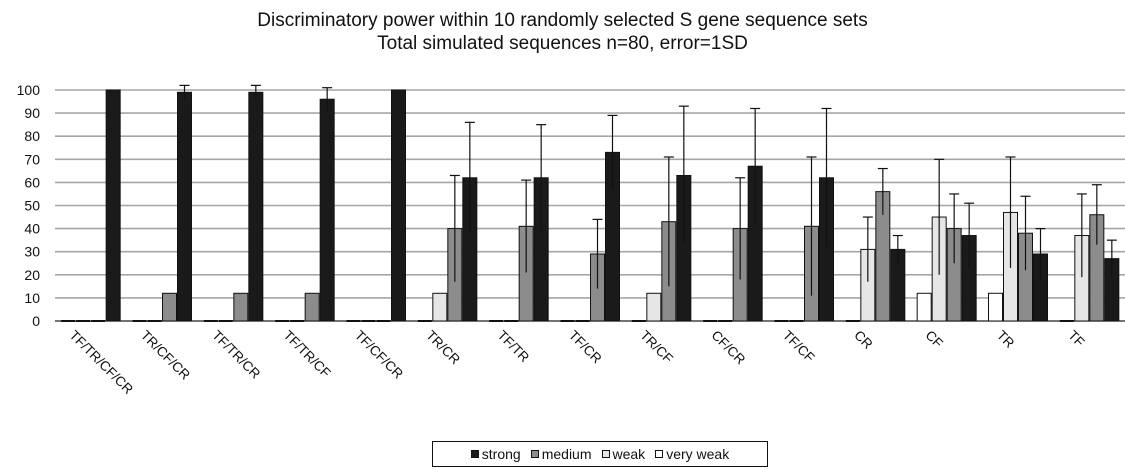 The width and height of the screenshot is (1125, 469). What do you see at coordinates (566, 454) in the screenshot?
I see `legend-label: medium` at bounding box center [566, 454].